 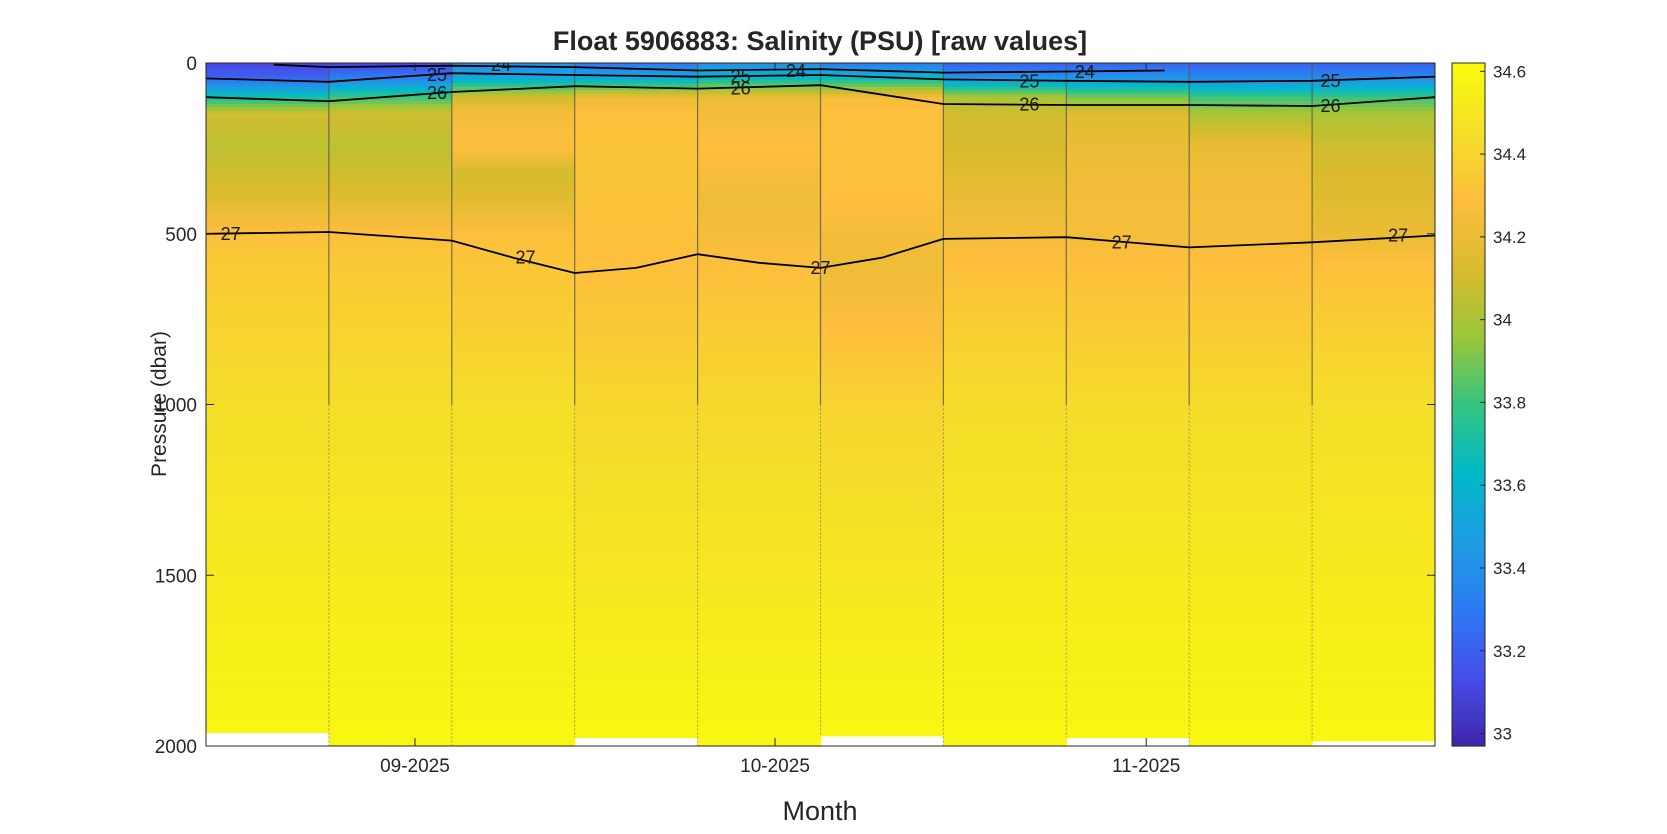 What do you see at coordinates (1004, 404) in the screenshot?
I see `profile-column` at bounding box center [1004, 404].